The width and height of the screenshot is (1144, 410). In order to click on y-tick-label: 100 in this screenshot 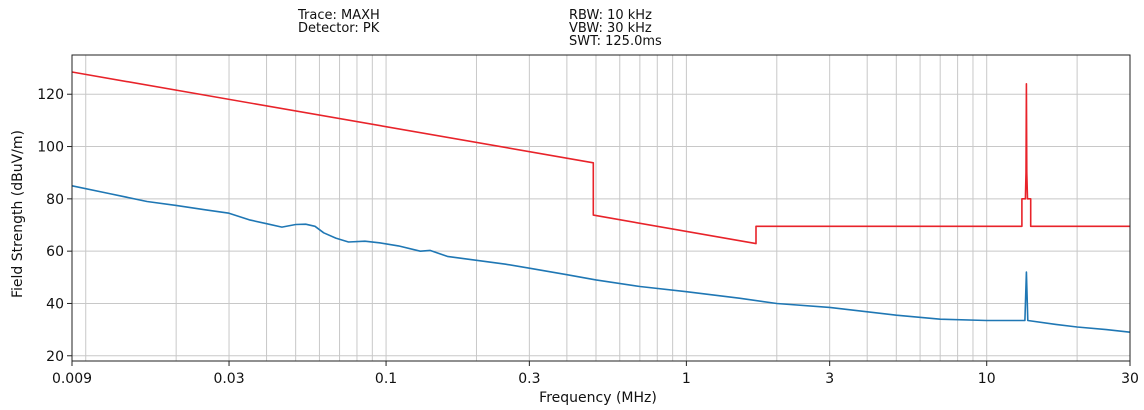, I will do `click(50, 148)`.